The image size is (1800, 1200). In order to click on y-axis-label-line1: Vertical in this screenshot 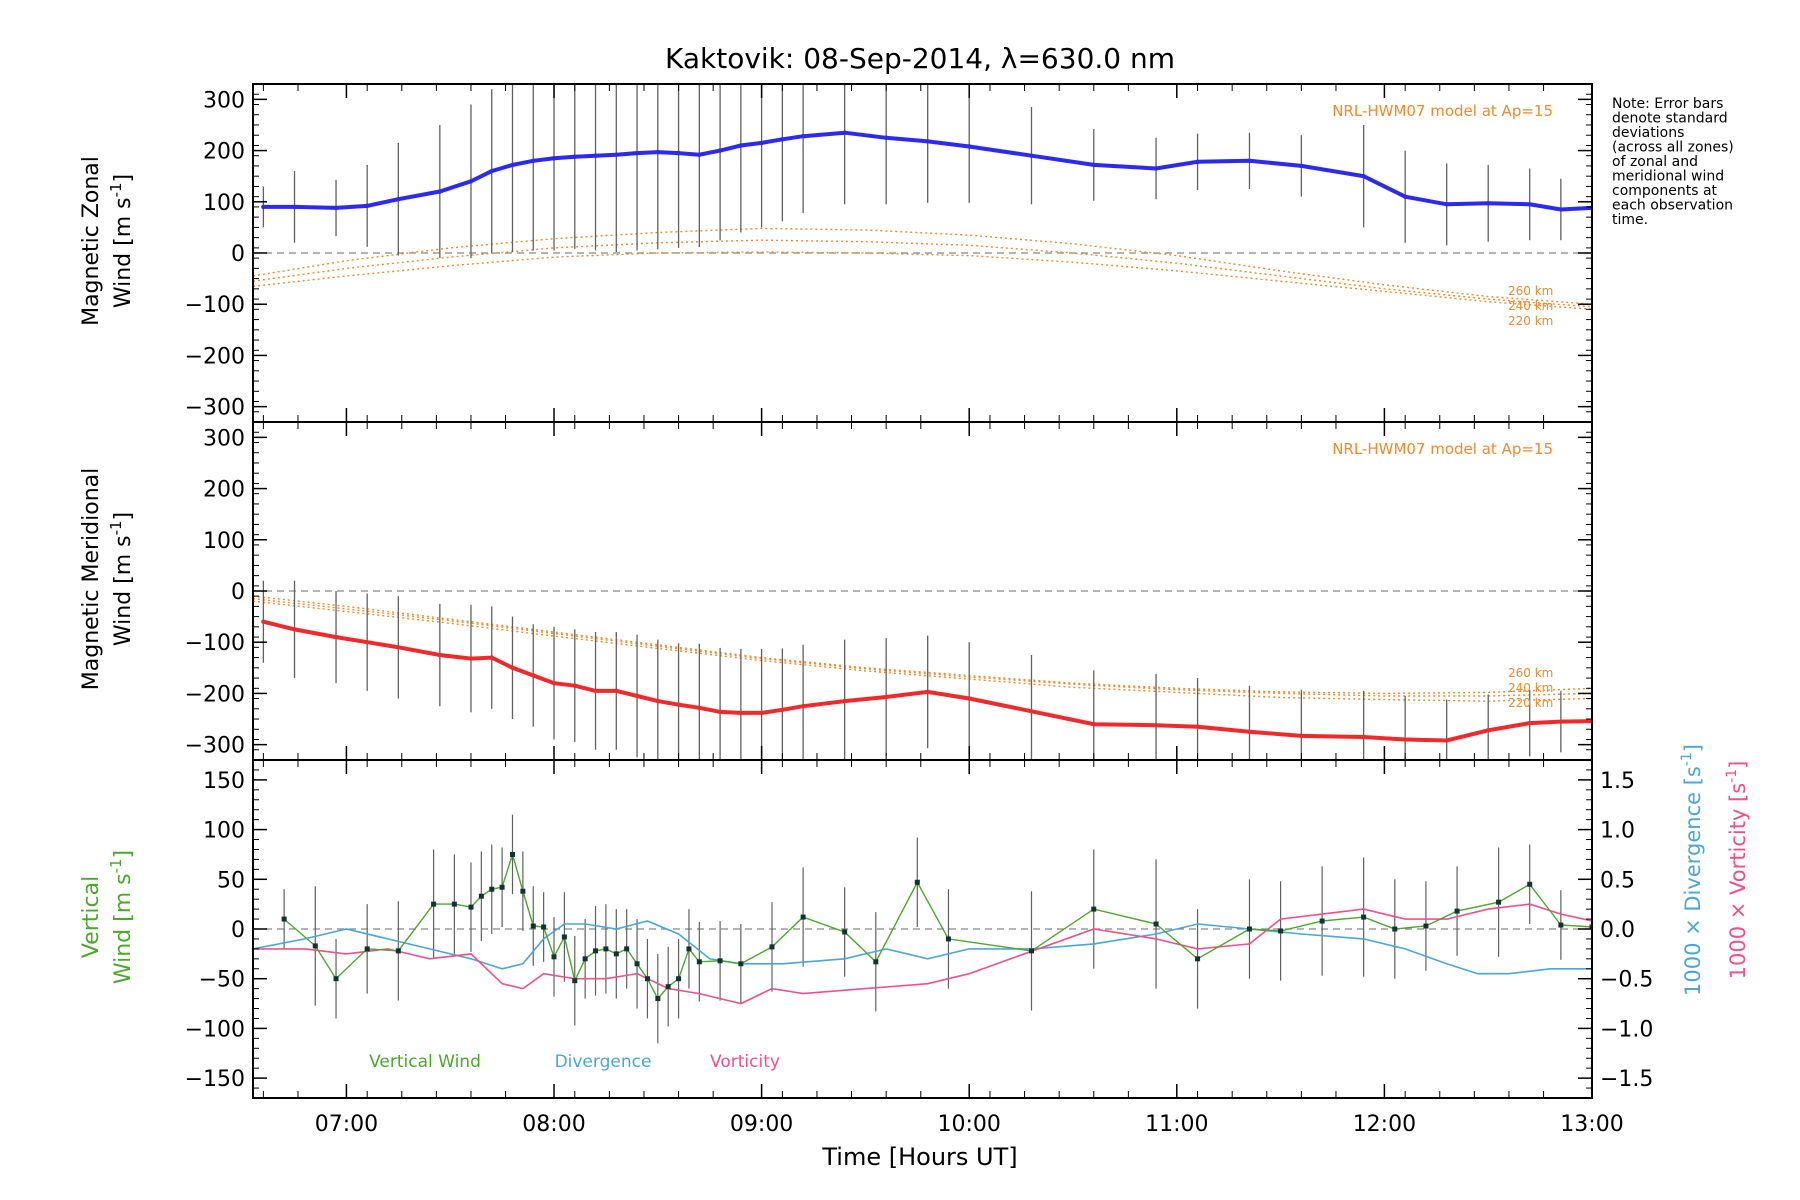, I will do `click(91, 917)`.